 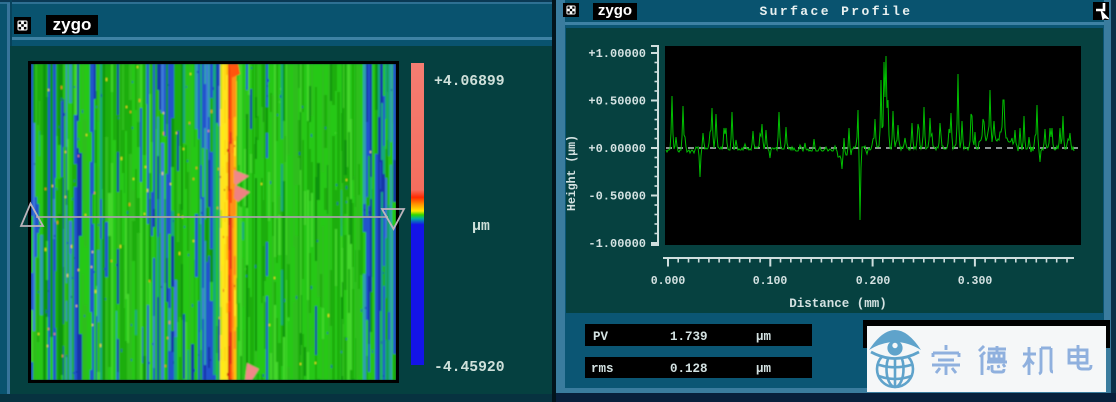 I want to click on svg-text: rms, so click(x=602, y=369).